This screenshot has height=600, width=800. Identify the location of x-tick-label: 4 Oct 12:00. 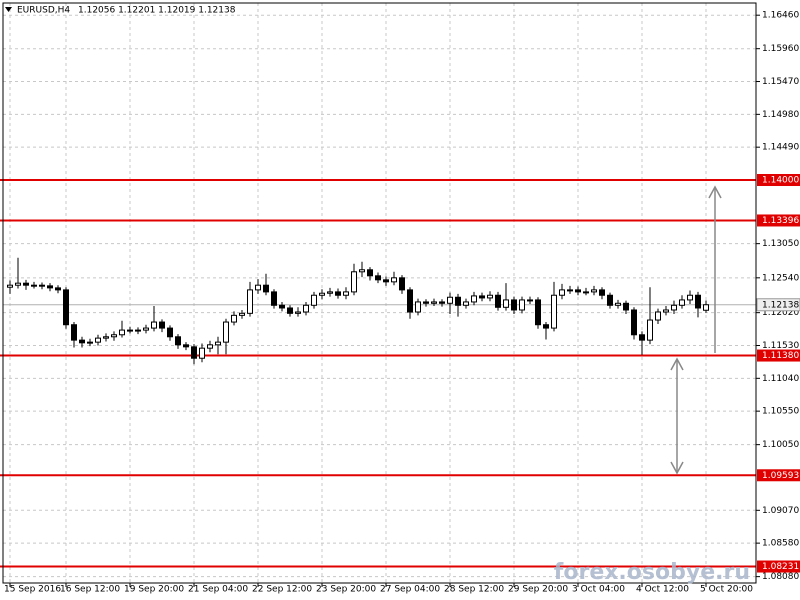
(662, 590).